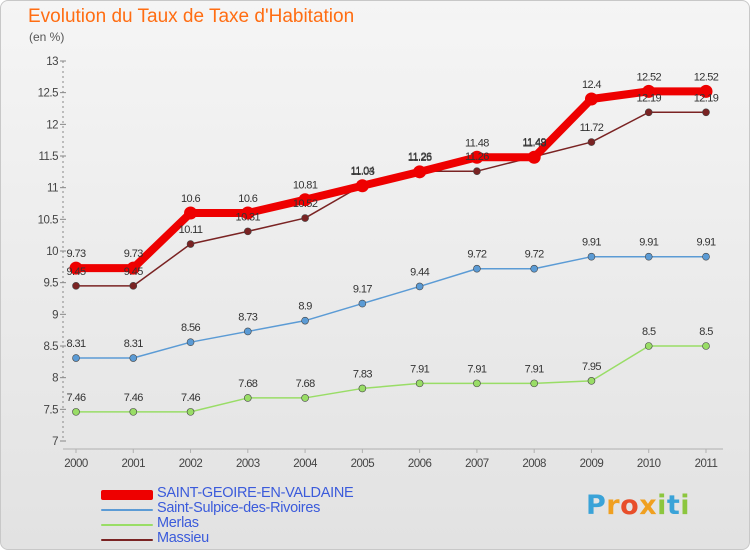 The image size is (750, 550). I want to click on data-label: 11.25, so click(420, 158).